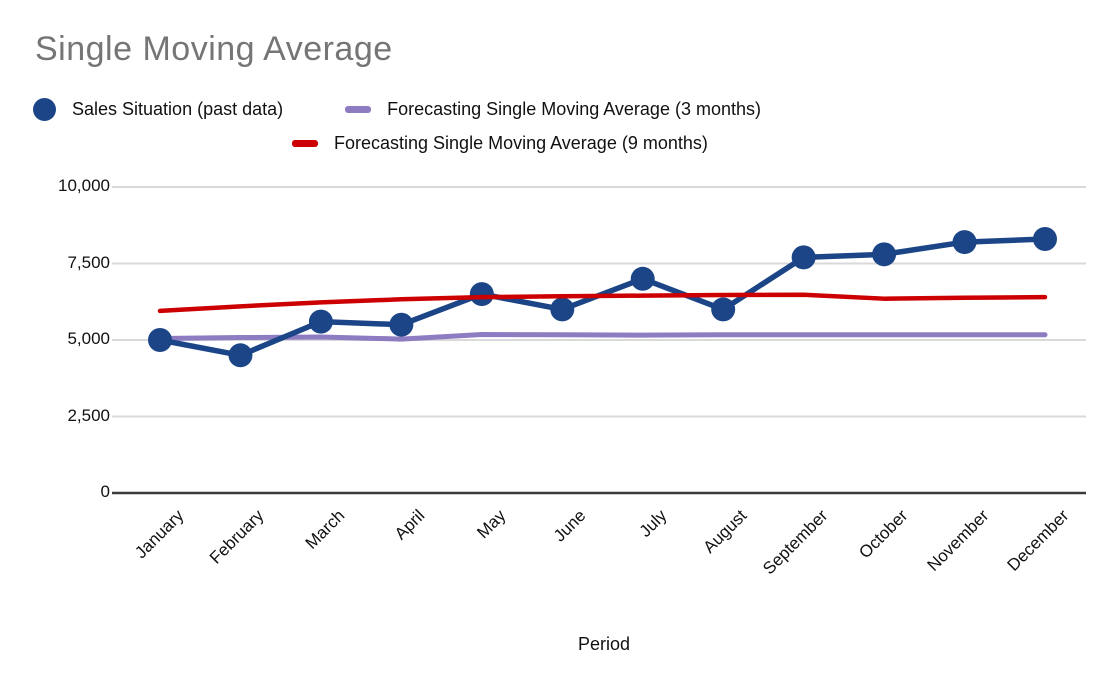 This screenshot has width=1120, height=694. Describe the element at coordinates (44, 109) in the screenshot. I see `legend-marker-sales-circle` at that location.